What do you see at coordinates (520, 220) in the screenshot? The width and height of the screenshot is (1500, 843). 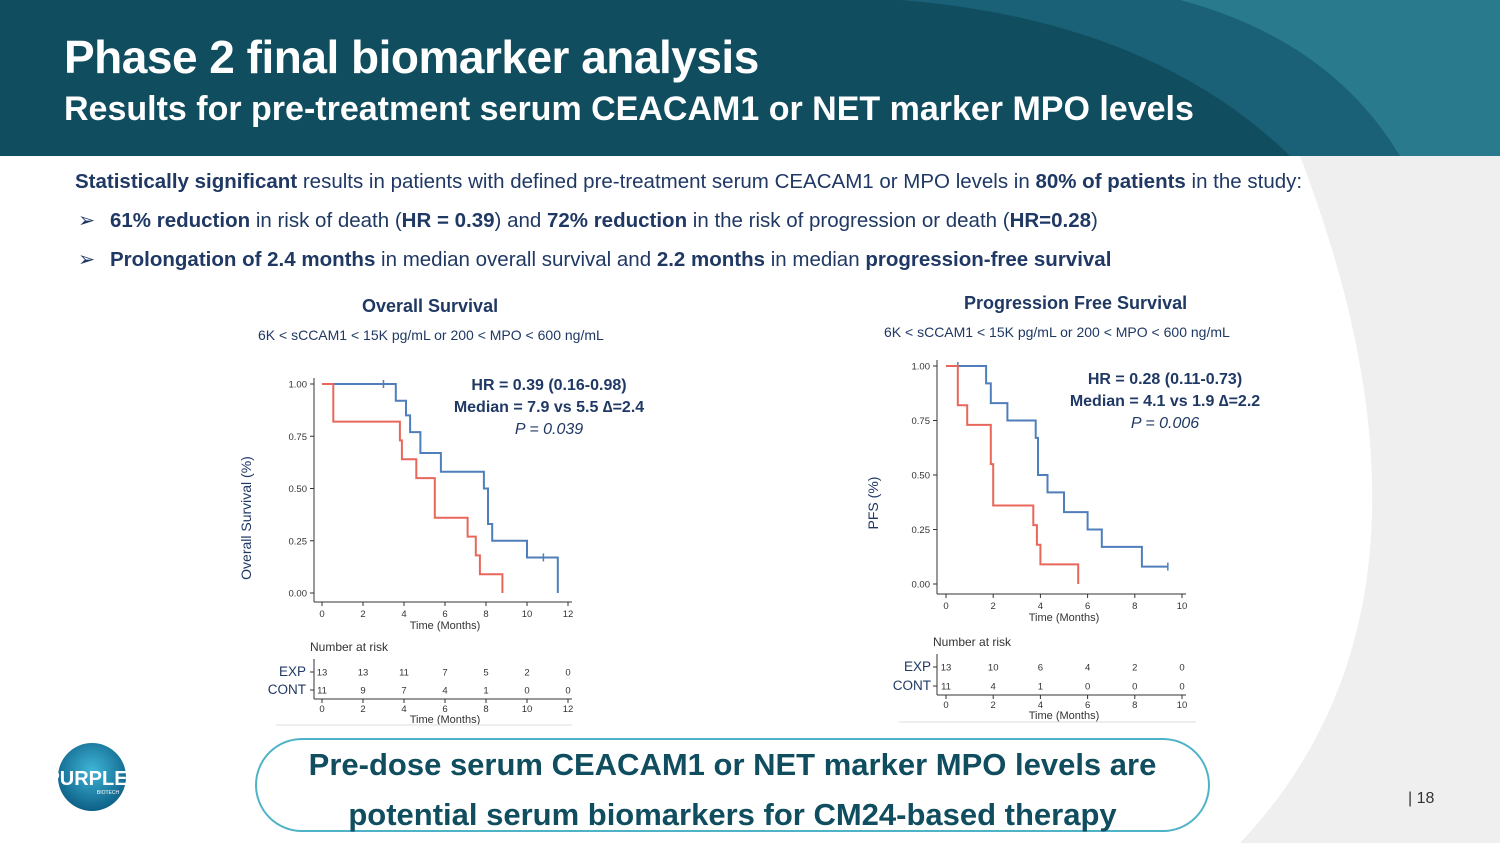 I see `bullet-text: ) and` at bounding box center [520, 220].